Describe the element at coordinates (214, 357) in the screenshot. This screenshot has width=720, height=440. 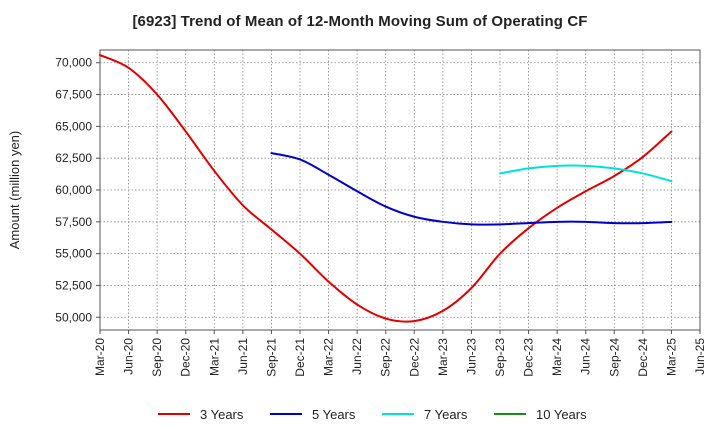
I see `x-tick-label: Mar-21` at that location.